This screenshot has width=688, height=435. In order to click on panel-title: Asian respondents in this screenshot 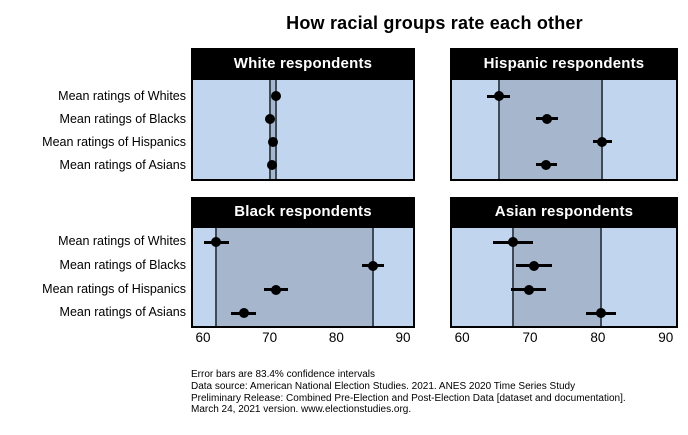, I will do `click(564, 211)`.